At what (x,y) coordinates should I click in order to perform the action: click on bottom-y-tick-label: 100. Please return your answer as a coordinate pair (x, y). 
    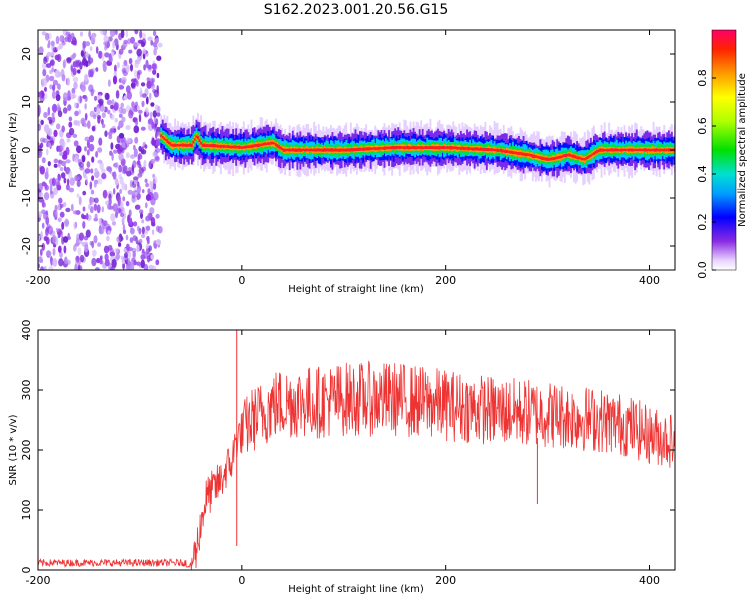
    Looking at the image, I should click on (26, 510).